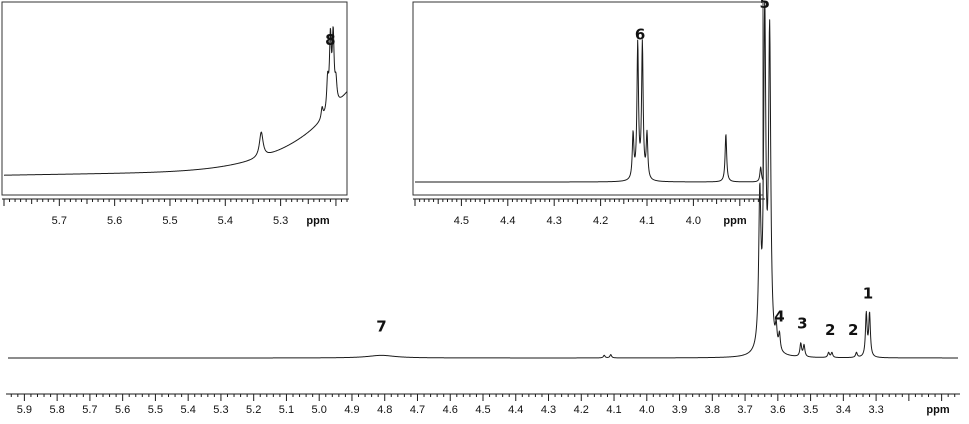  What do you see at coordinates (640, 35) in the screenshot?
I see `peak-label-6: 6` at bounding box center [640, 35].